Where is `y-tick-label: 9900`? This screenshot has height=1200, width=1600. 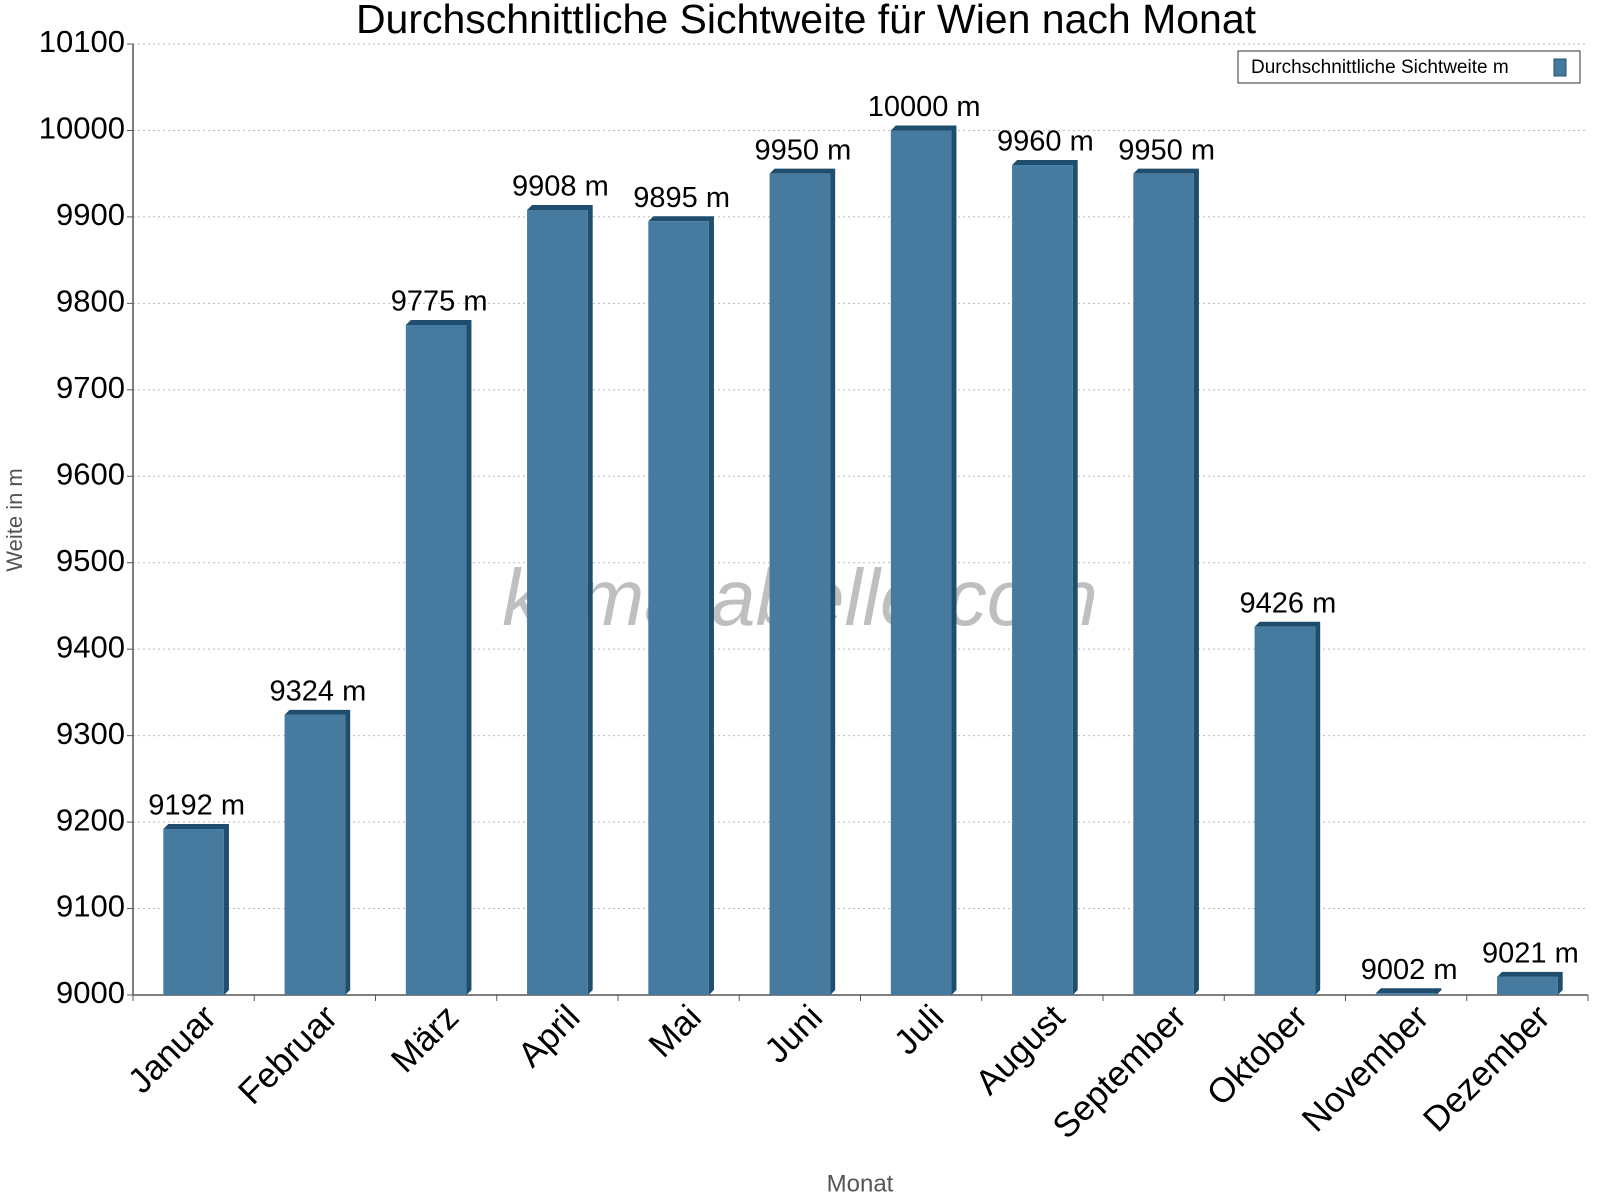
y-tick-label: 9900 is located at coordinates (90, 214).